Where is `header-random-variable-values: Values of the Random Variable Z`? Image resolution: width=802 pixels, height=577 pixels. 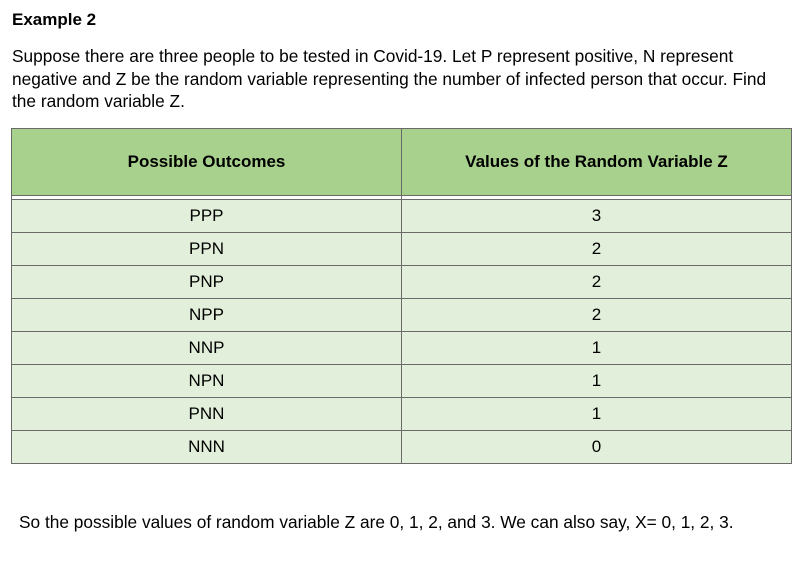
header-random-variable-values: Values of the Random Variable Z is located at coordinates (596, 162).